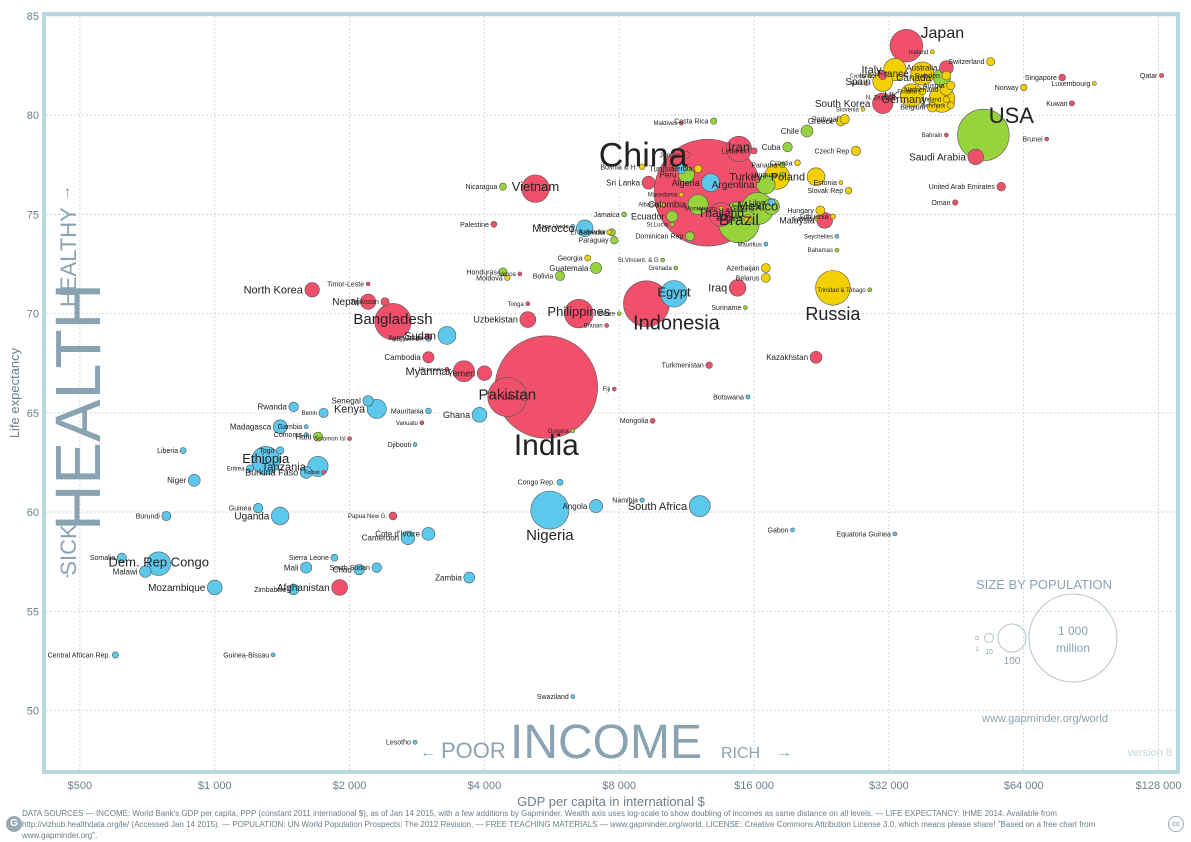  What do you see at coordinates (737, 288) in the screenshot?
I see `bubble-iraq` at bounding box center [737, 288].